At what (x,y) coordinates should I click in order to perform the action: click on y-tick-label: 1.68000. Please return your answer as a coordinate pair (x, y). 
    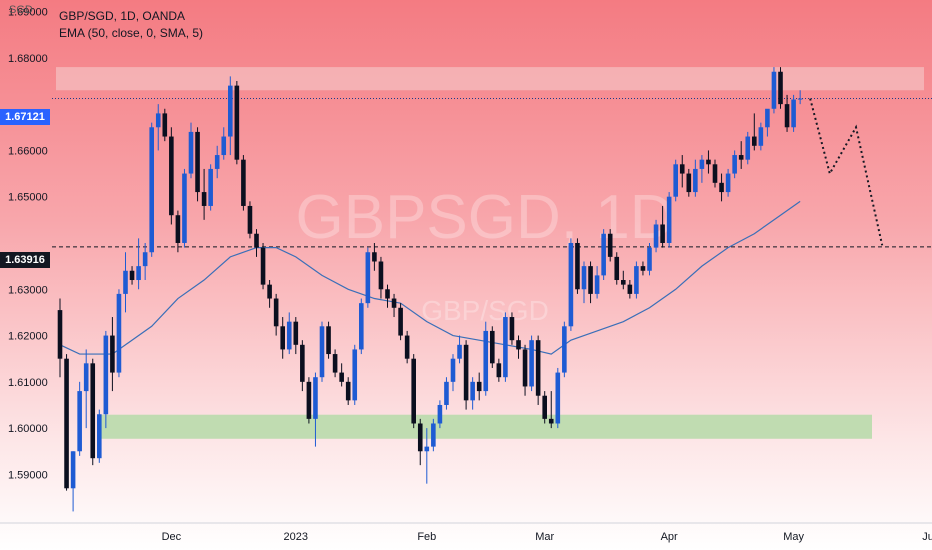
    Looking at the image, I should click on (28, 59).